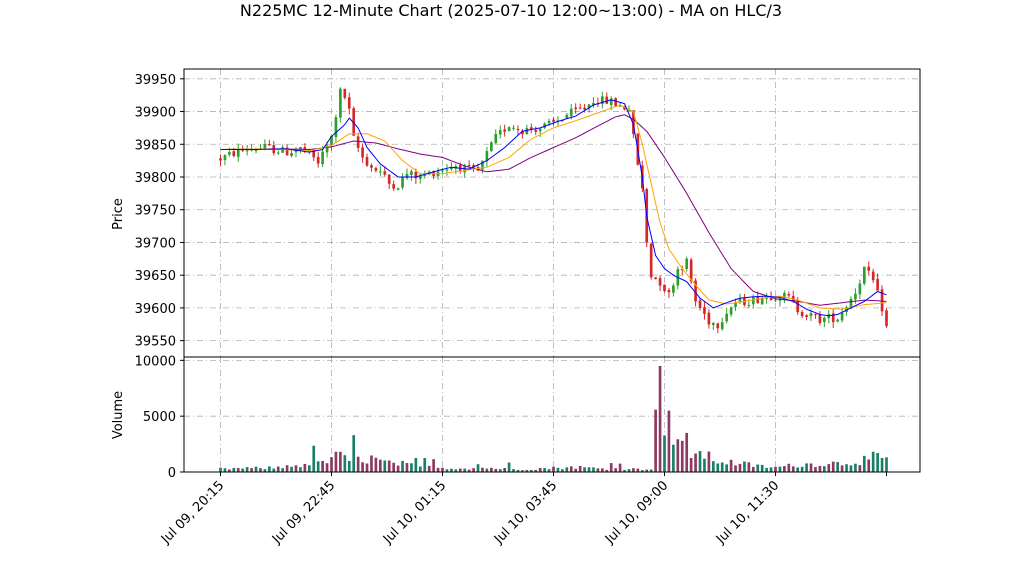  What do you see at coordinates (636, 512) in the screenshot?
I see `x-tick-label: Jul 10, 09:00` at bounding box center [636, 512].